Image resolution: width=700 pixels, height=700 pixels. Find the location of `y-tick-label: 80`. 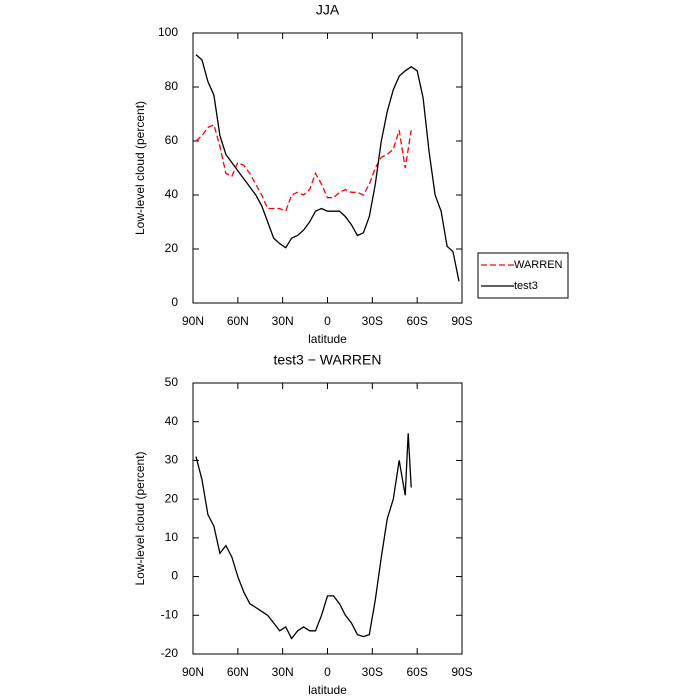

y-tick-label: 80 is located at coordinates (172, 86).